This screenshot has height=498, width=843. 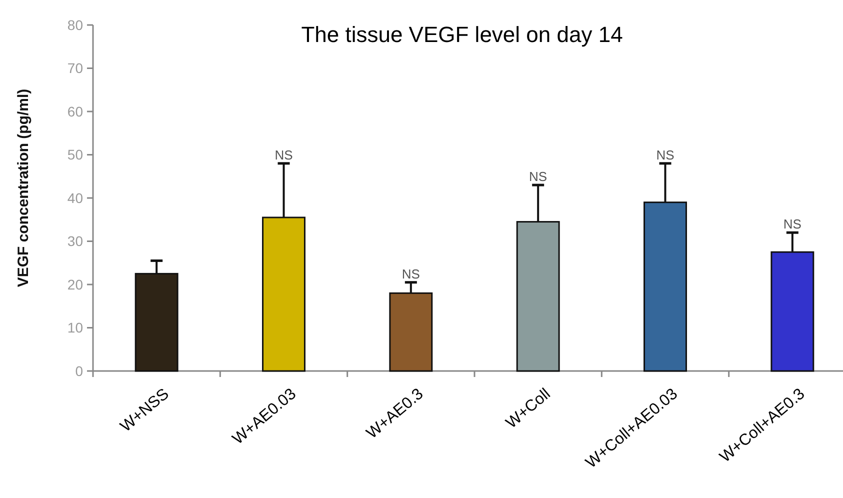 I want to click on chart-title: The tissue VEGF level on day 14, so click(x=462, y=34).